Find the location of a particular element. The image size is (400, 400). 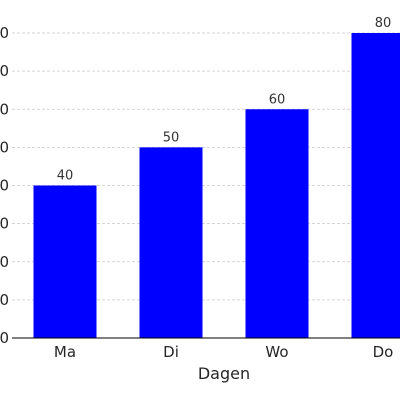

bar-value-label: 50 is located at coordinates (171, 137).